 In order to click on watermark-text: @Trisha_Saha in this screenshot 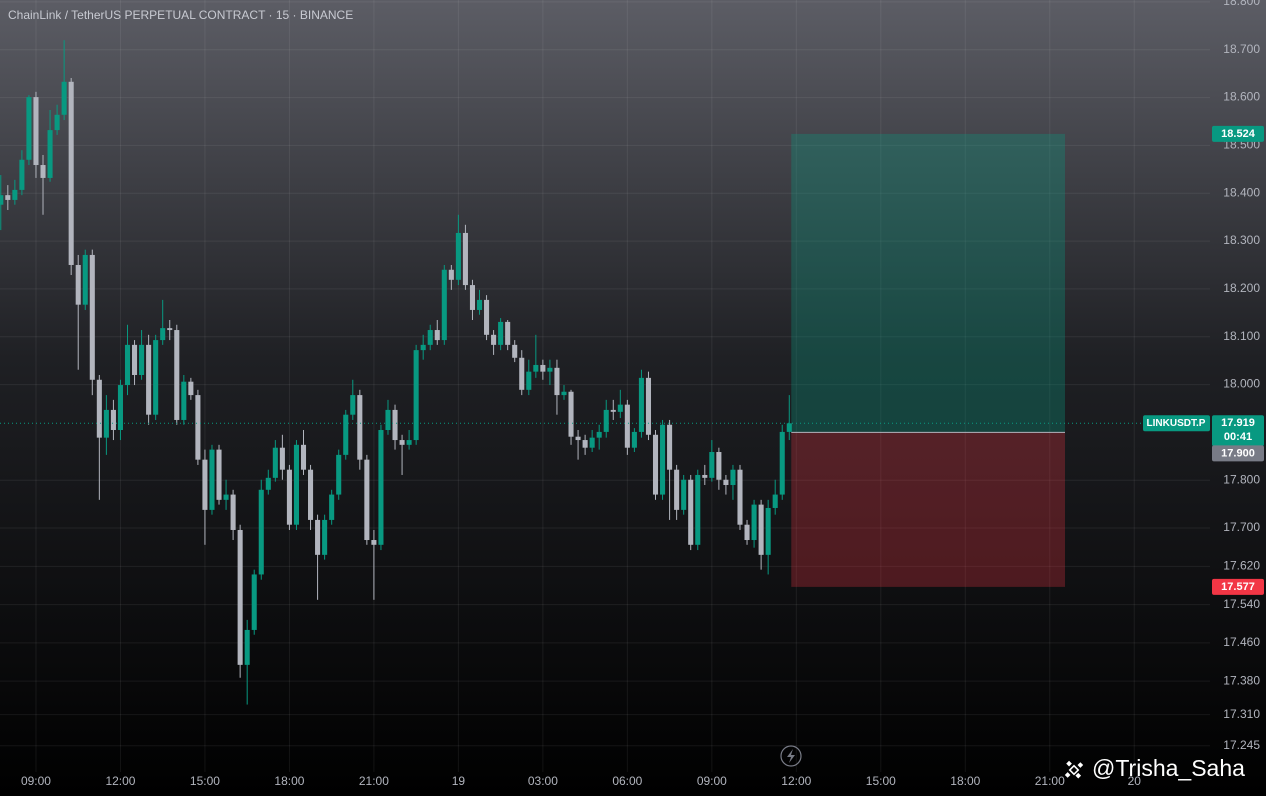, I will do `click(1168, 768)`.